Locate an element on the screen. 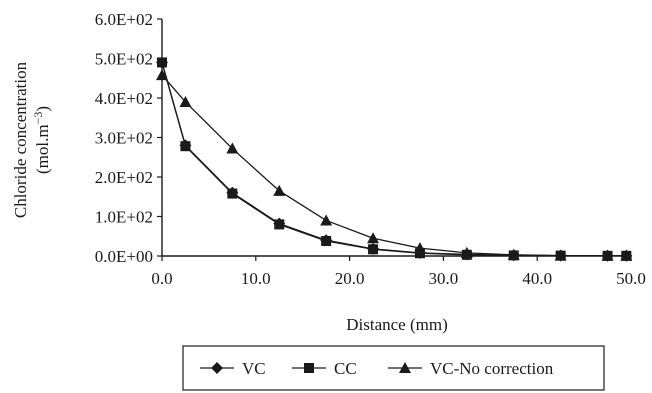  legend-item: CC is located at coordinates (324, 368).